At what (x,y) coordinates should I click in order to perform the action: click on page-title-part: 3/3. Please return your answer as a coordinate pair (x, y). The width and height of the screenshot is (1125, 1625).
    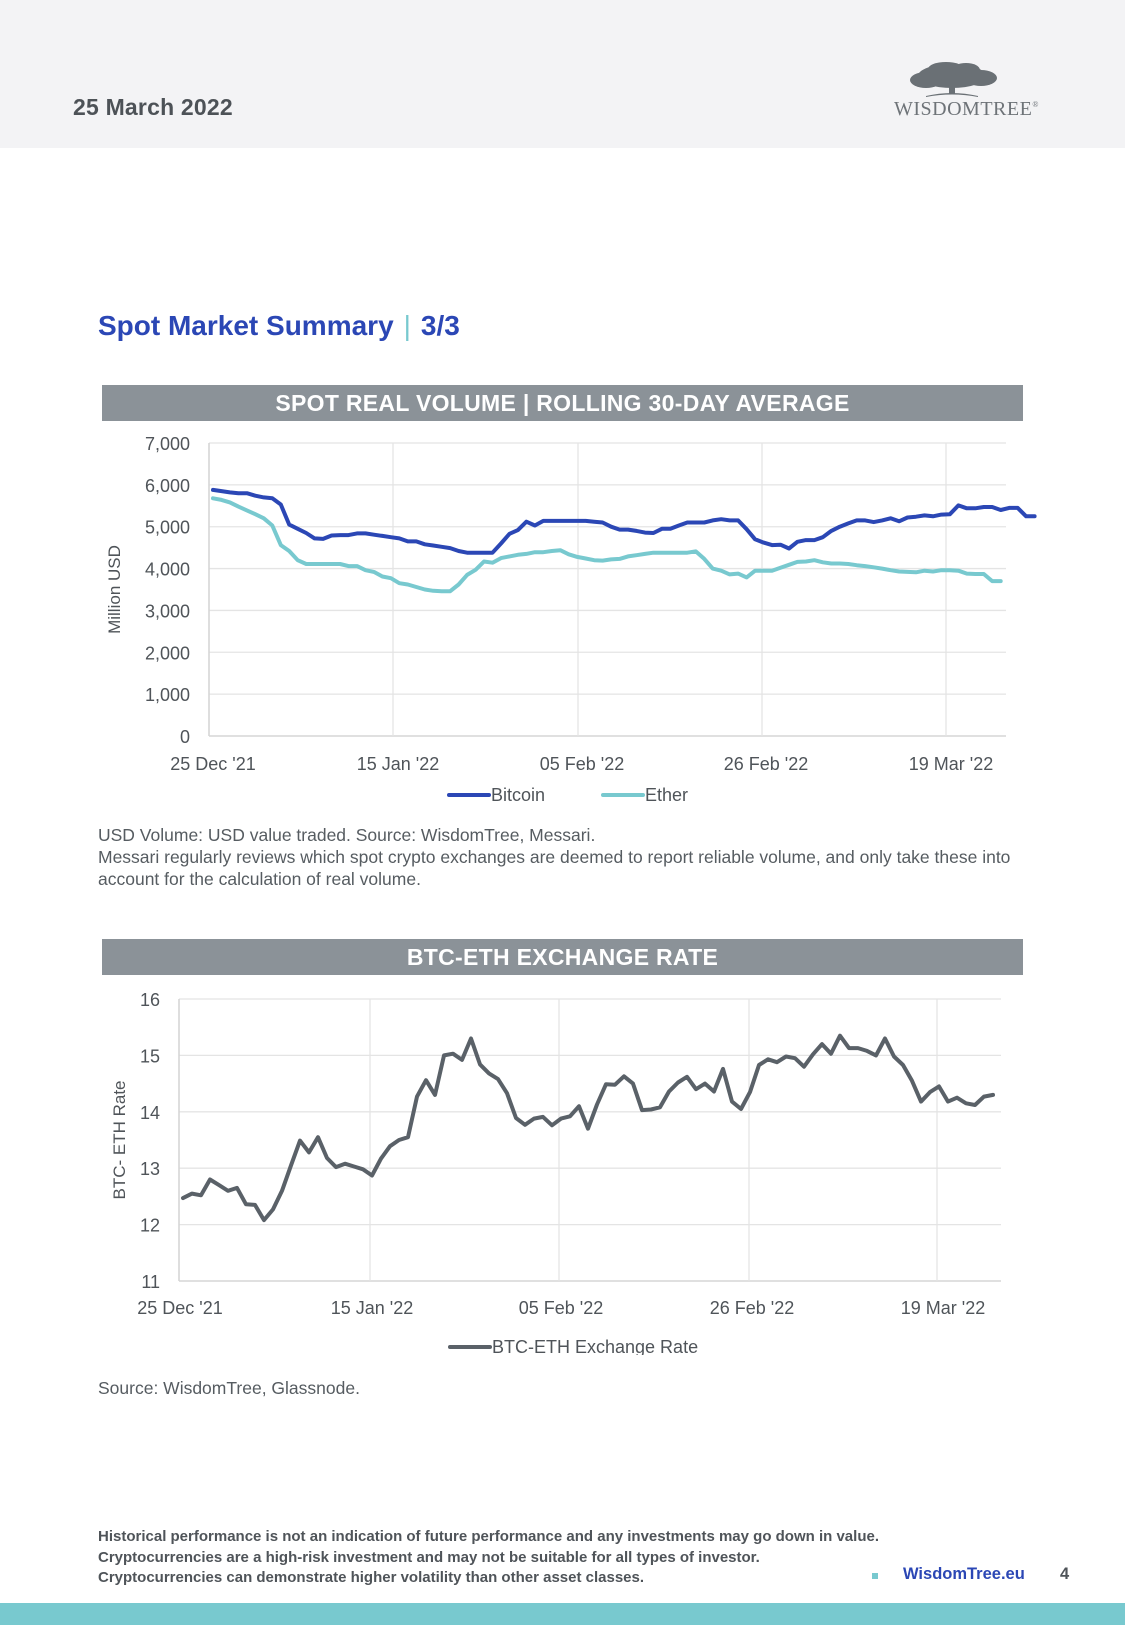
    Looking at the image, I should click on (440, 325).